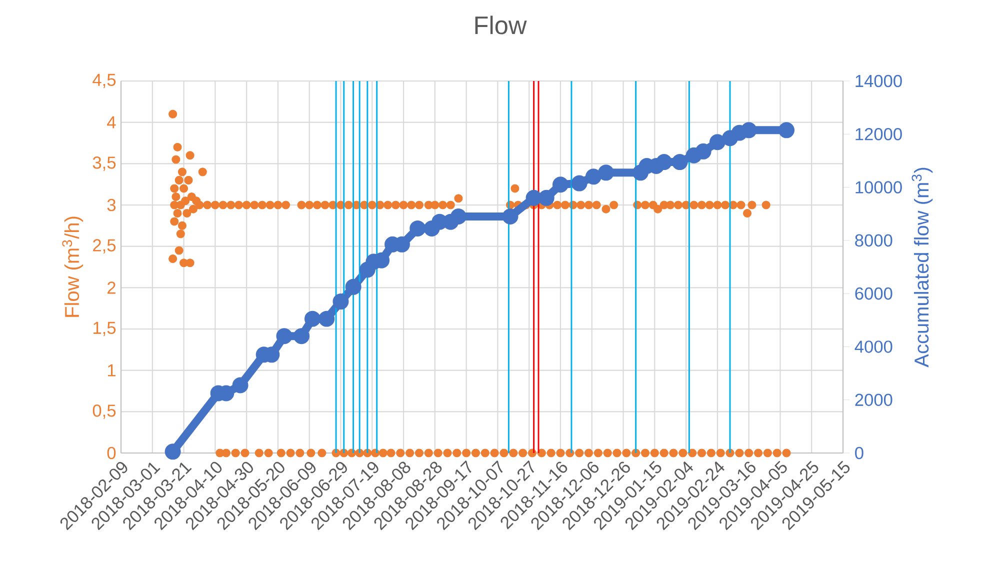 The height and width of the screenshot is (569, 1000). What do you see at coordinates (112, 288) in the screenshot?
I see `y-tick-label: 2` at bounding box center [112, 288].